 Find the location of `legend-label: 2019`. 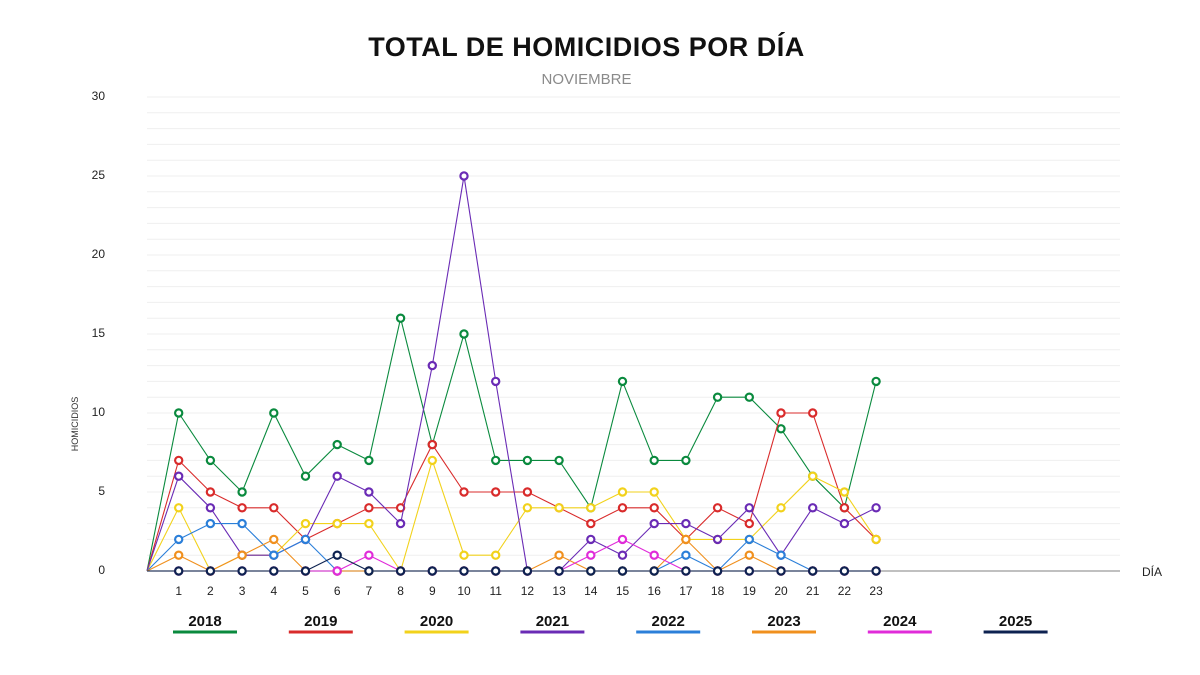

legend-label: 2019 is located at coordinates (320, 621).